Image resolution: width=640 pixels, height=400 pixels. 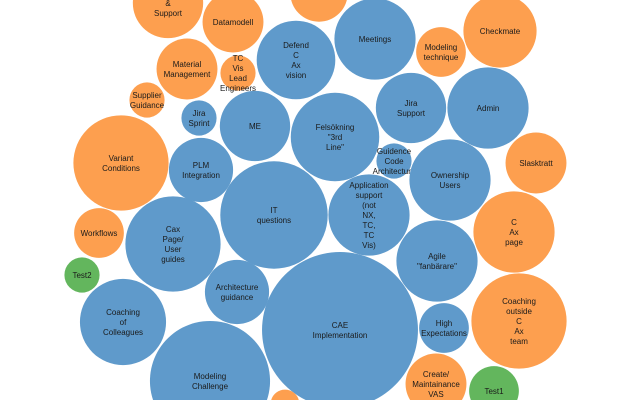 I want to click on bubble: Methods&Support, so click(x=168, y=19).